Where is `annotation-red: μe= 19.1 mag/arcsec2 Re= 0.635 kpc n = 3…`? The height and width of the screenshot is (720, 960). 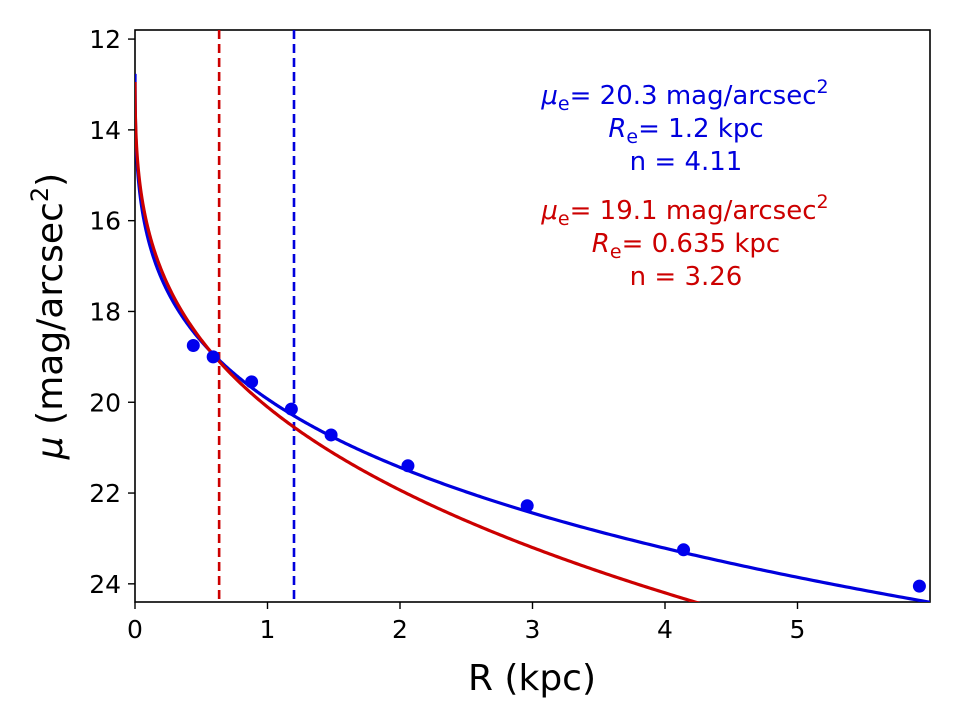
annotation-red: μe= 19.1 mag/arcsec2 Re= 0.635 kpc n = 3… is located at coordinates (684, 241).